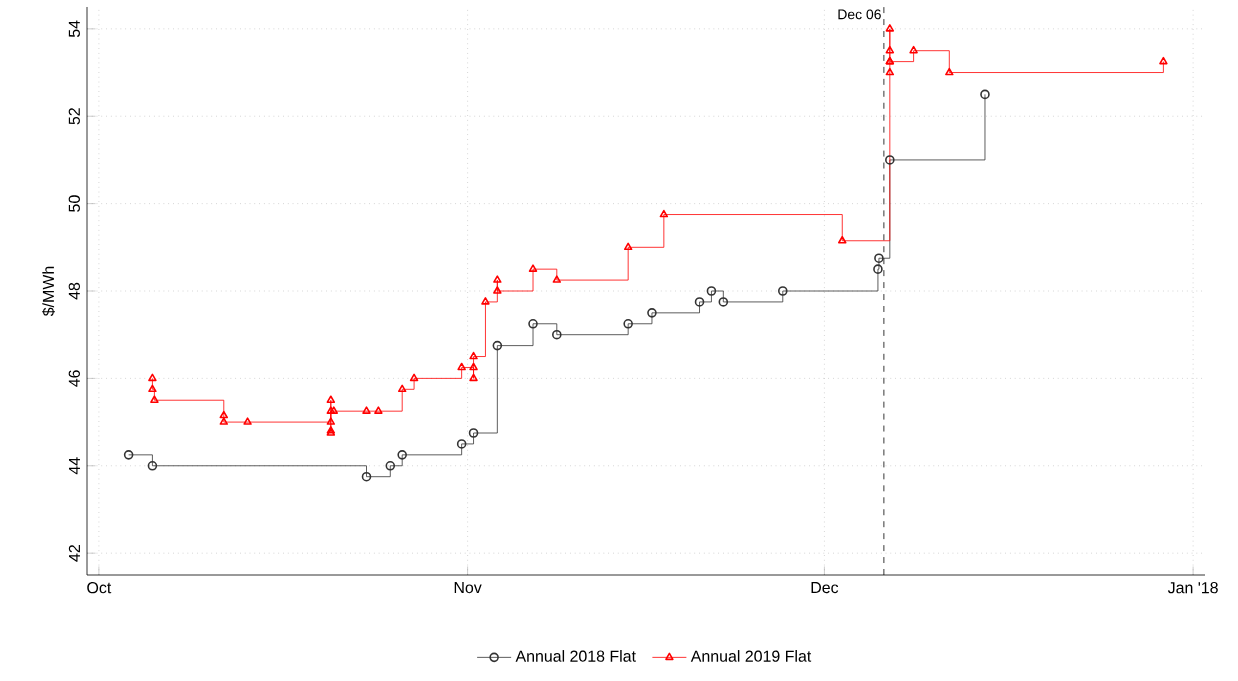 The width and height of the screenshot is (1238, 681). What do you see at coordinates (74, 553) in the screenshot?
I see `y-tick-label: 42` at bounding box center [74, 553].